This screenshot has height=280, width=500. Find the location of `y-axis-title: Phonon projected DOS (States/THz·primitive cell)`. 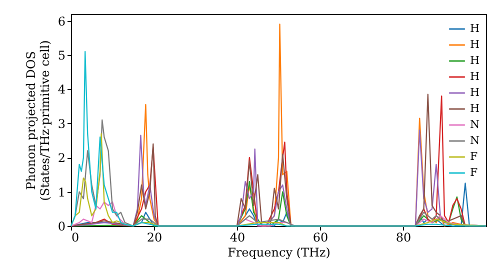

y-axis-title: Phonon projected DOS (States/THz·primitive cell) is located at coordinates (38, 120).